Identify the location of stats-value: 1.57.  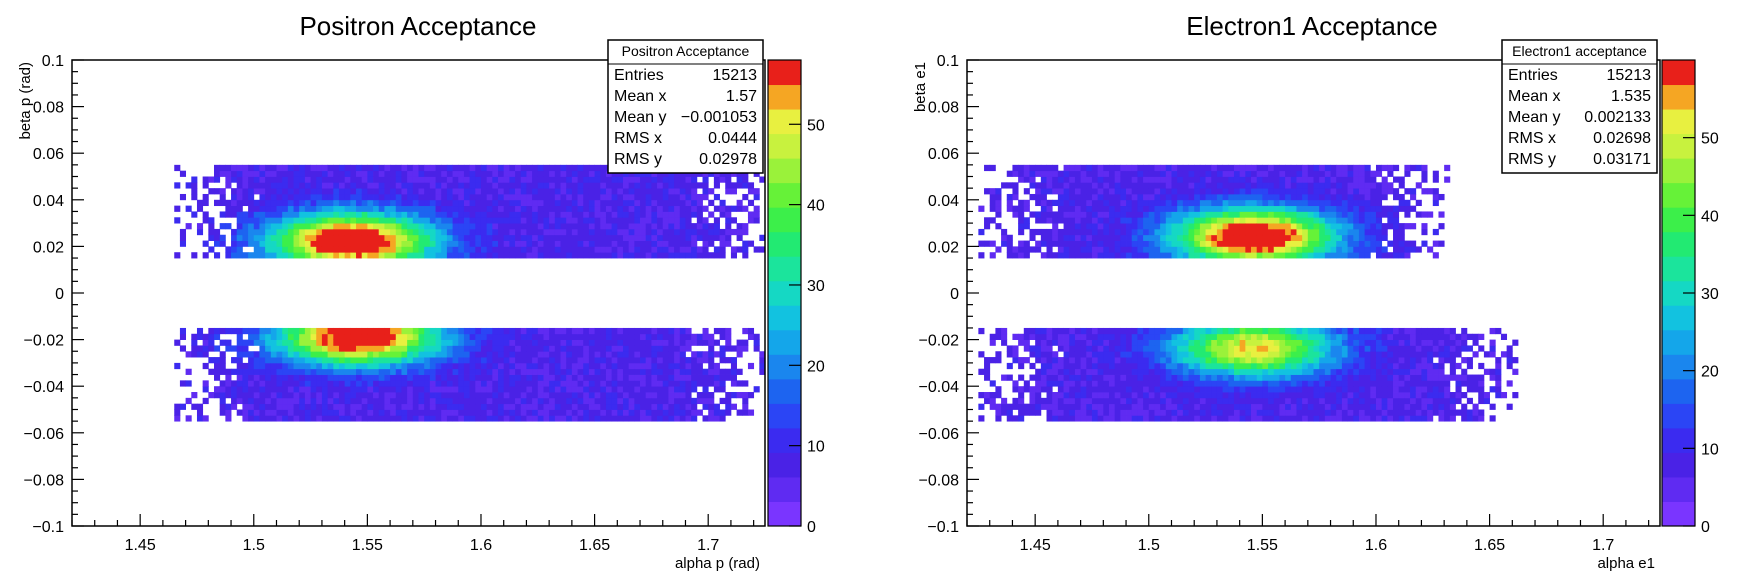
(741, 96).